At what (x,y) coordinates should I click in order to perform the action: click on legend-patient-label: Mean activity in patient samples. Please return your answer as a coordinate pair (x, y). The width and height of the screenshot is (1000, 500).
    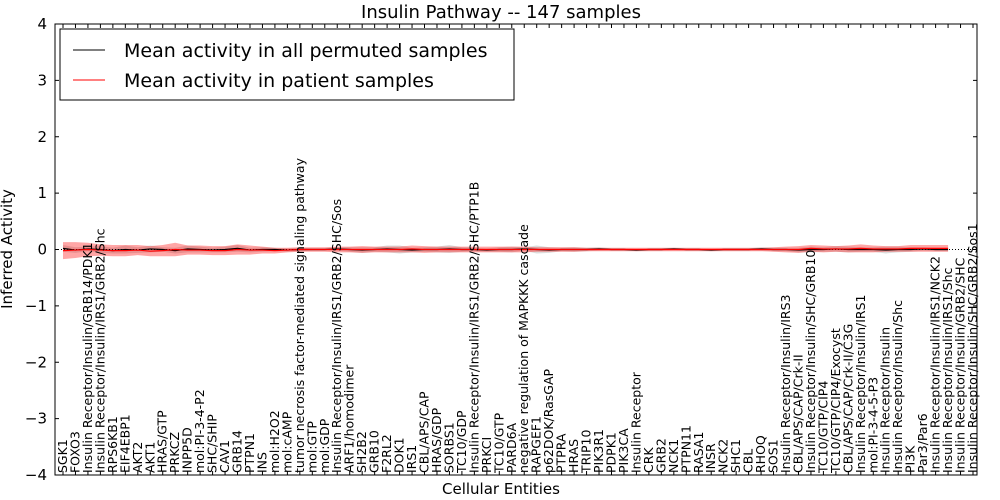
    Looking at the image, I should click on (279, 81).